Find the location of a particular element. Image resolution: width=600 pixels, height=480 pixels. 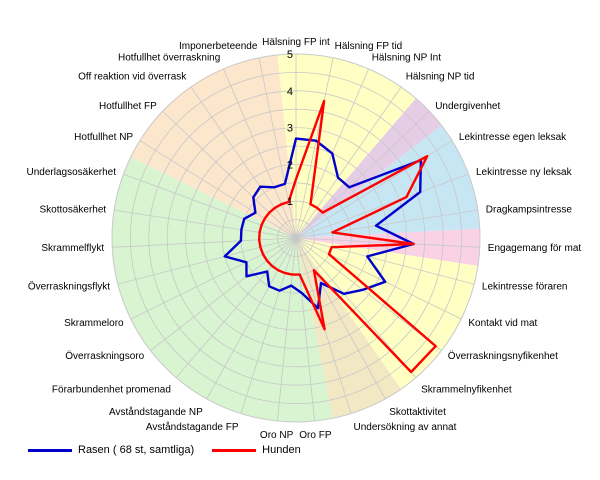

category-label-20: Förarbundenhet promenad is located at coordinates (111, 390).